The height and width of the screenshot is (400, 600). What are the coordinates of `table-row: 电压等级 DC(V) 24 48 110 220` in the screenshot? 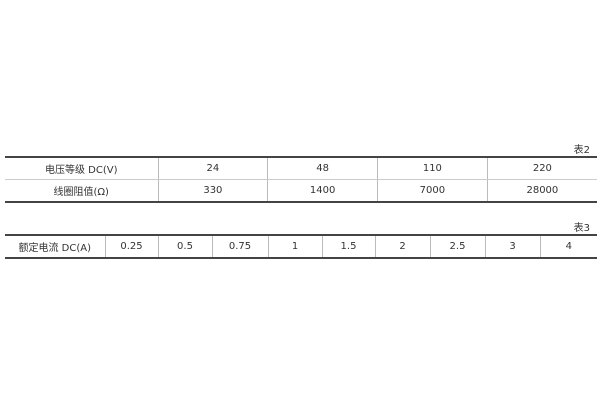 It's located at (301, 168).